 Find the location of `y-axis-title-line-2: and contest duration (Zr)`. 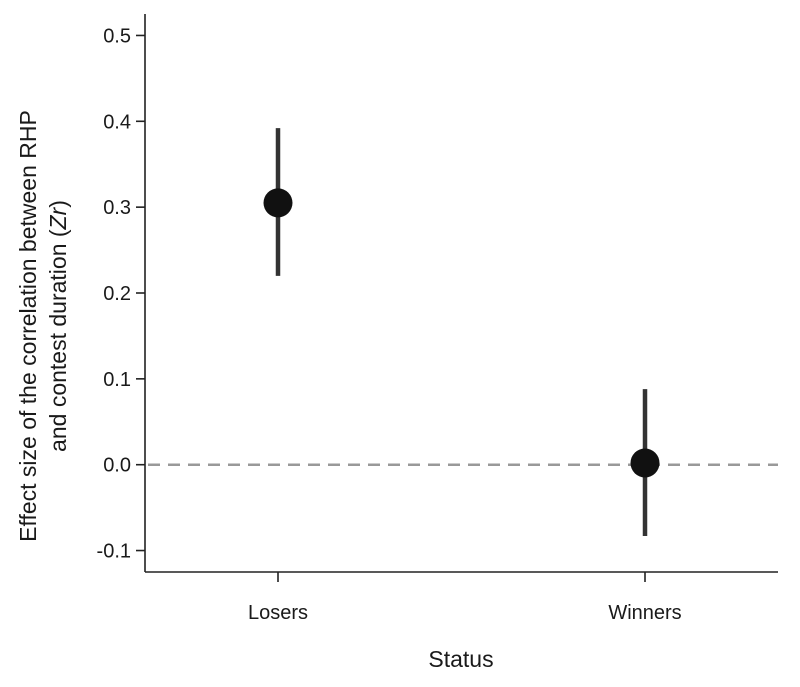

y-axis-title-line-2: and contest duration (Zr) is located at coordinates (58, 326).